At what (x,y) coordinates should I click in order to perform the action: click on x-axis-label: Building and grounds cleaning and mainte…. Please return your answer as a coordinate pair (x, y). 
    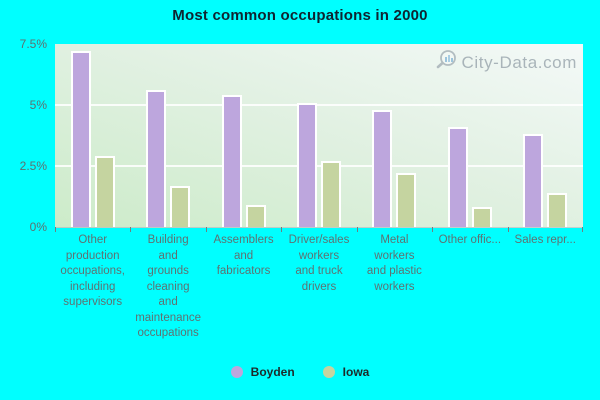
    Looking at the image, I should click on (168, 286).